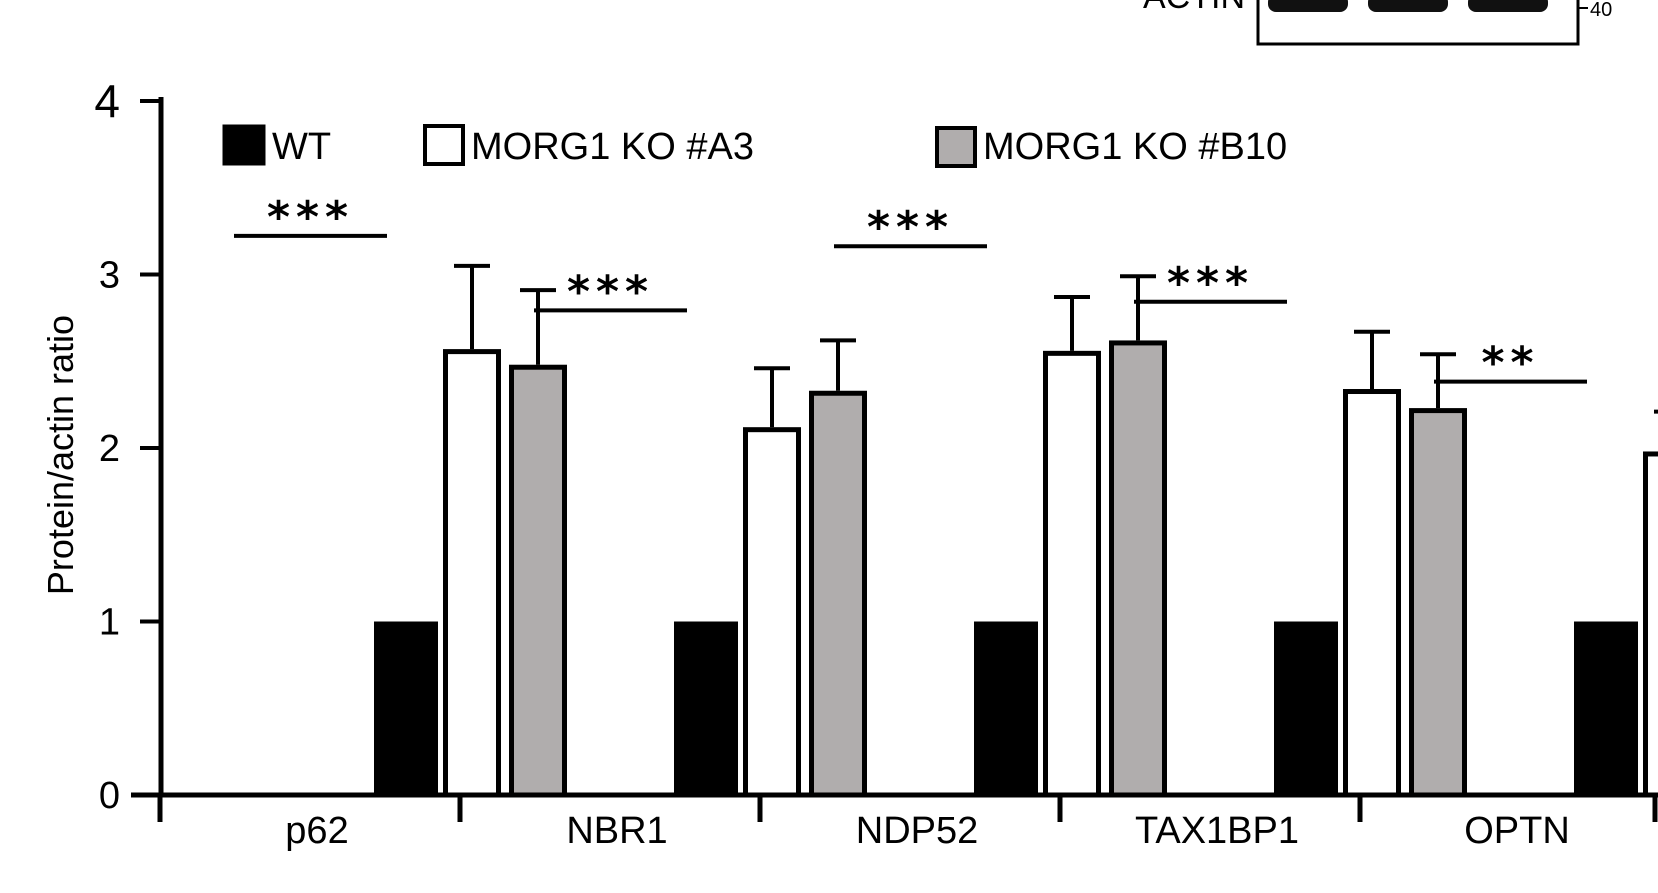 This screenshot has height=893, width=1658. I want to click on y-tick-label: 4, so click(107, 101).